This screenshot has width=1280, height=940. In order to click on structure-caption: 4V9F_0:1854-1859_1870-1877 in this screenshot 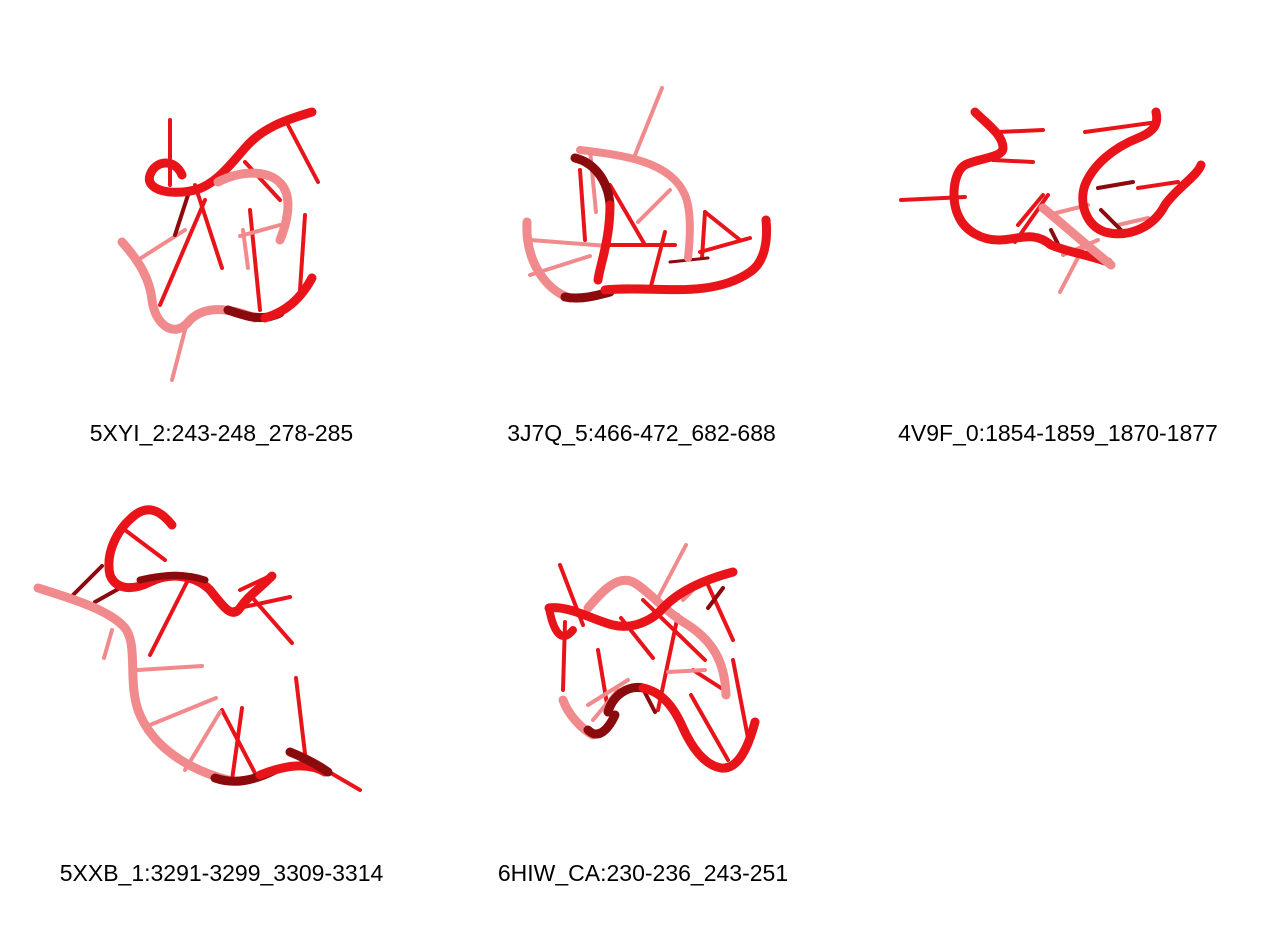, I will do `click(1058, 433)`.